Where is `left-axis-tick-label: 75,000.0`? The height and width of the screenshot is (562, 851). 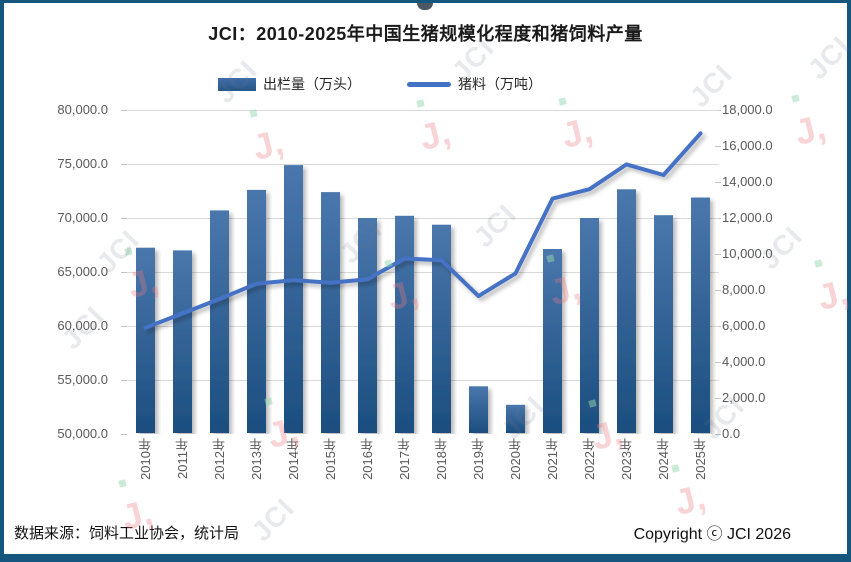 left-axis-tick-label: 75,000.0 is located at coordinates (82, 163).